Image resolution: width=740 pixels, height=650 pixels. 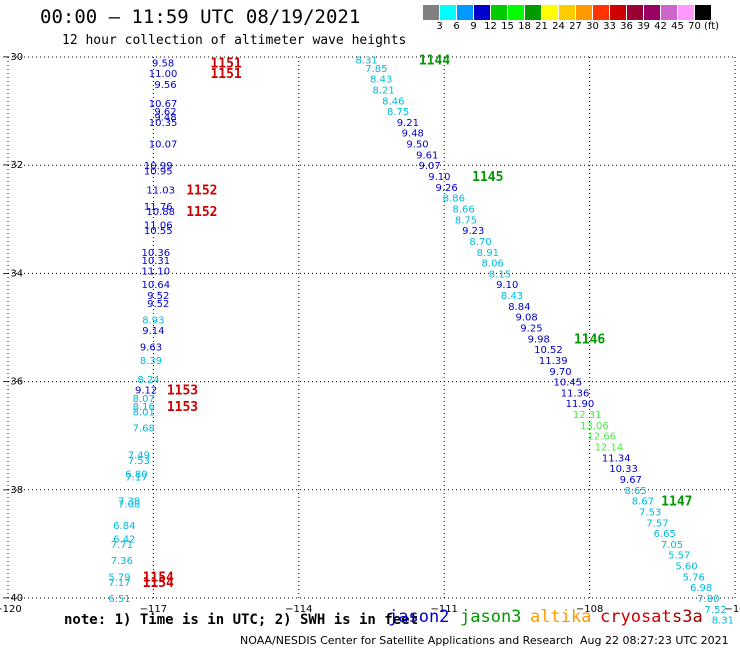 I want to click on data-label: 8.84, so click(x=519, y=307).